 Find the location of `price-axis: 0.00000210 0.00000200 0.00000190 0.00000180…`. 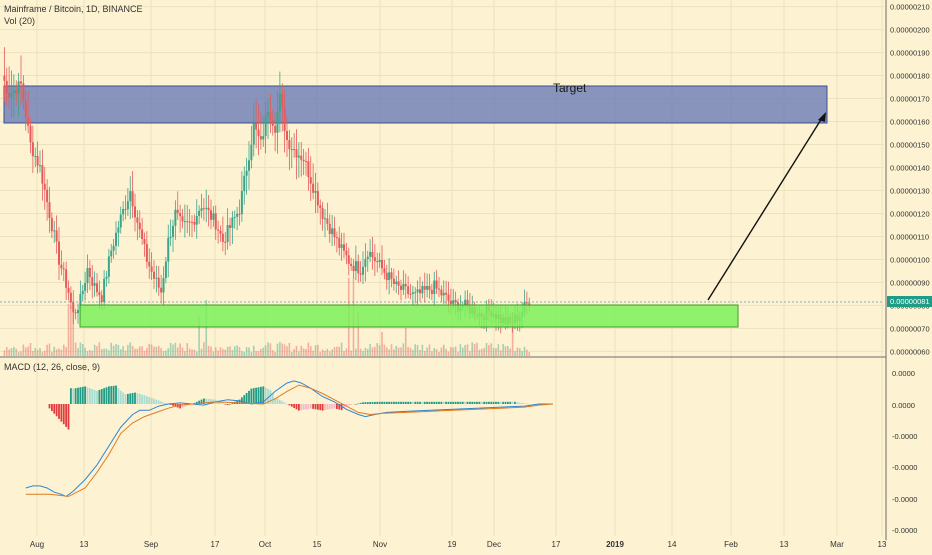

price-axis: 0.00000210 0.00000200 0.00000190 0.00000180… is located at coordinates (910, 180).